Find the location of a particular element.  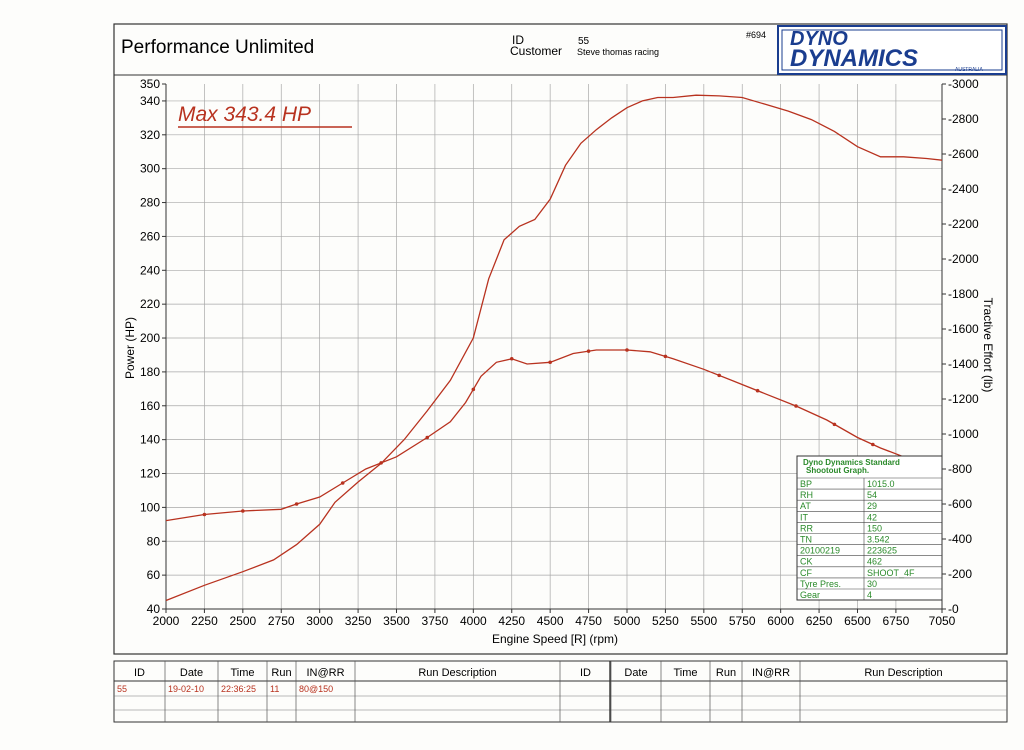

customer-value: Steve thomas racing is located at coordinates (618, 52).